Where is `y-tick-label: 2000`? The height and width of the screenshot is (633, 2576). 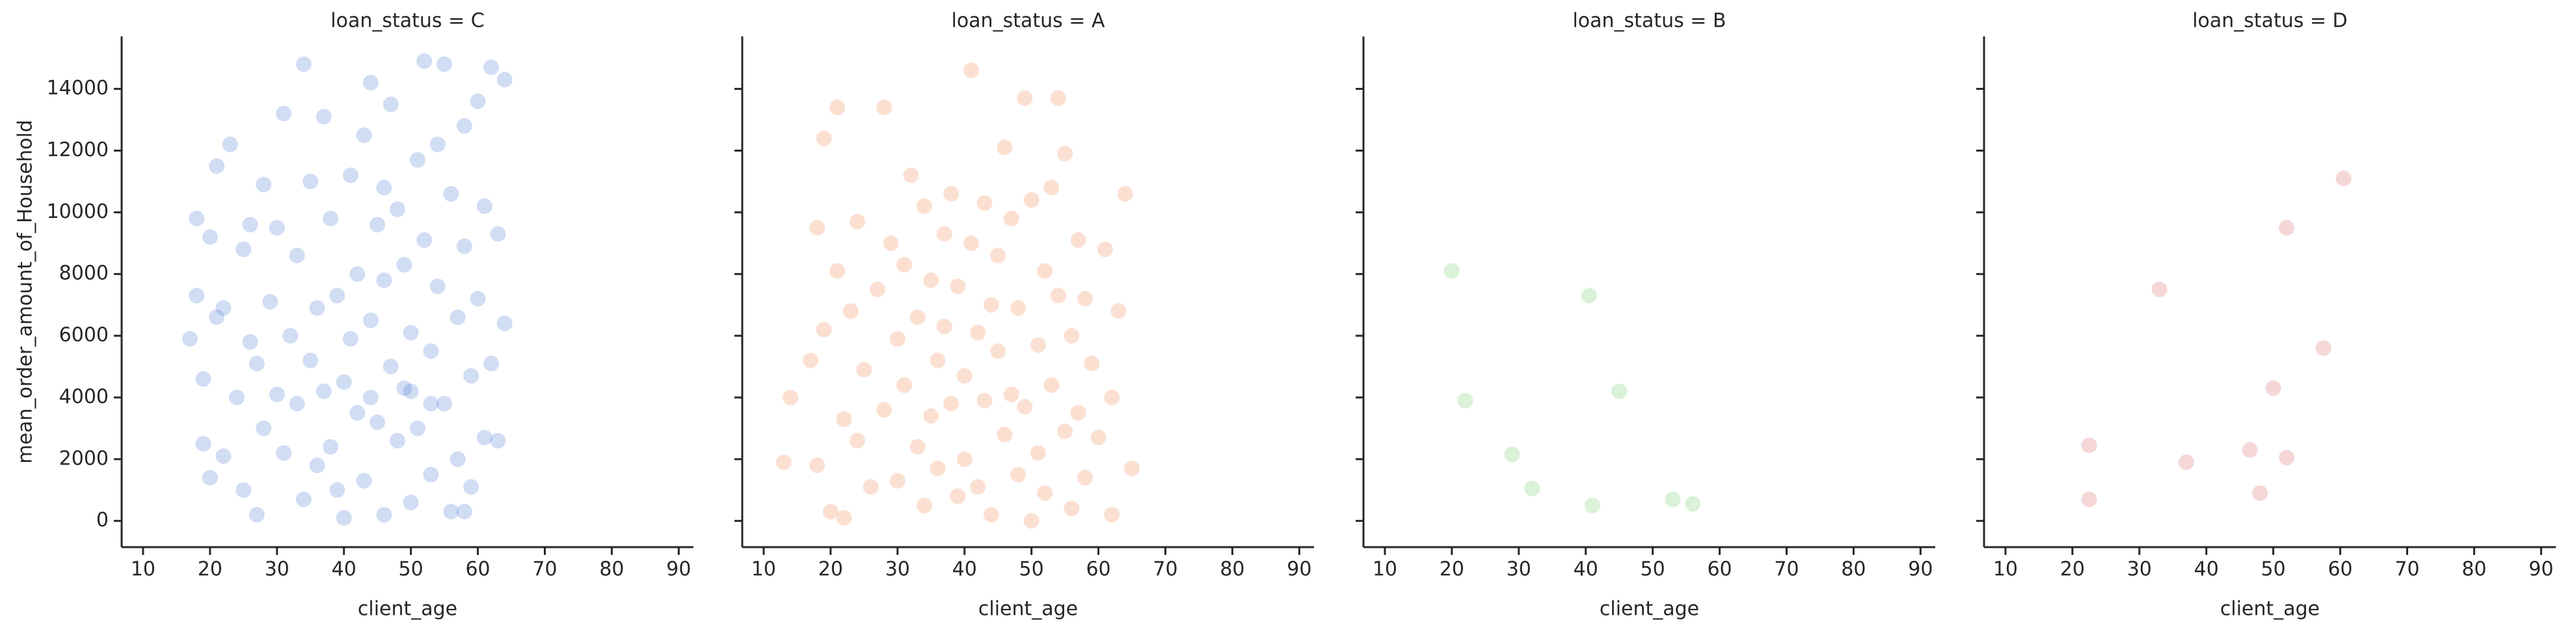 y-tick-label: 2000 is located at coordinates (84, 458).